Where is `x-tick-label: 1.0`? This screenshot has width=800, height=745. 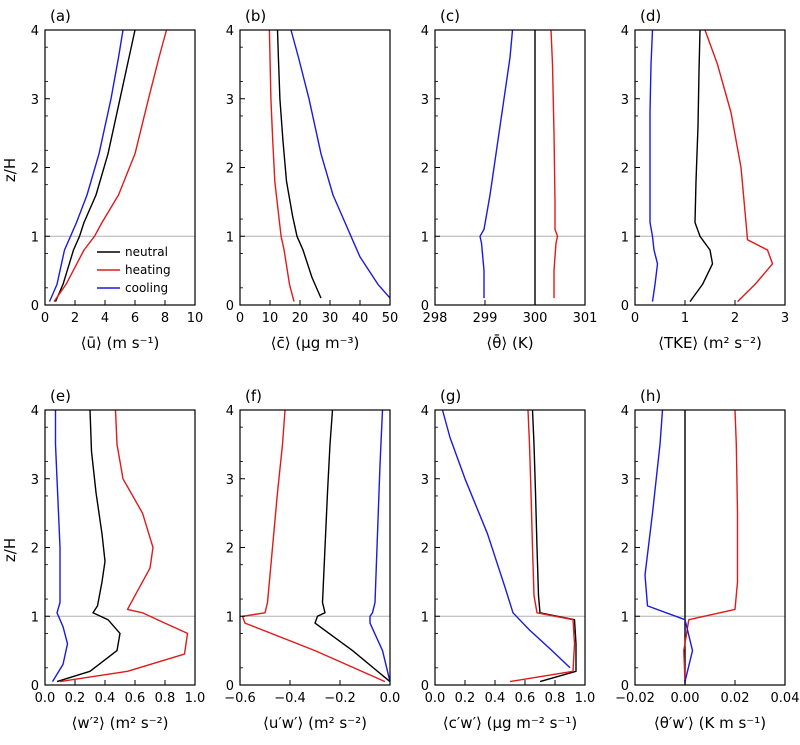 x-tick-label: 1.0 is located at coordinates (195, 698).